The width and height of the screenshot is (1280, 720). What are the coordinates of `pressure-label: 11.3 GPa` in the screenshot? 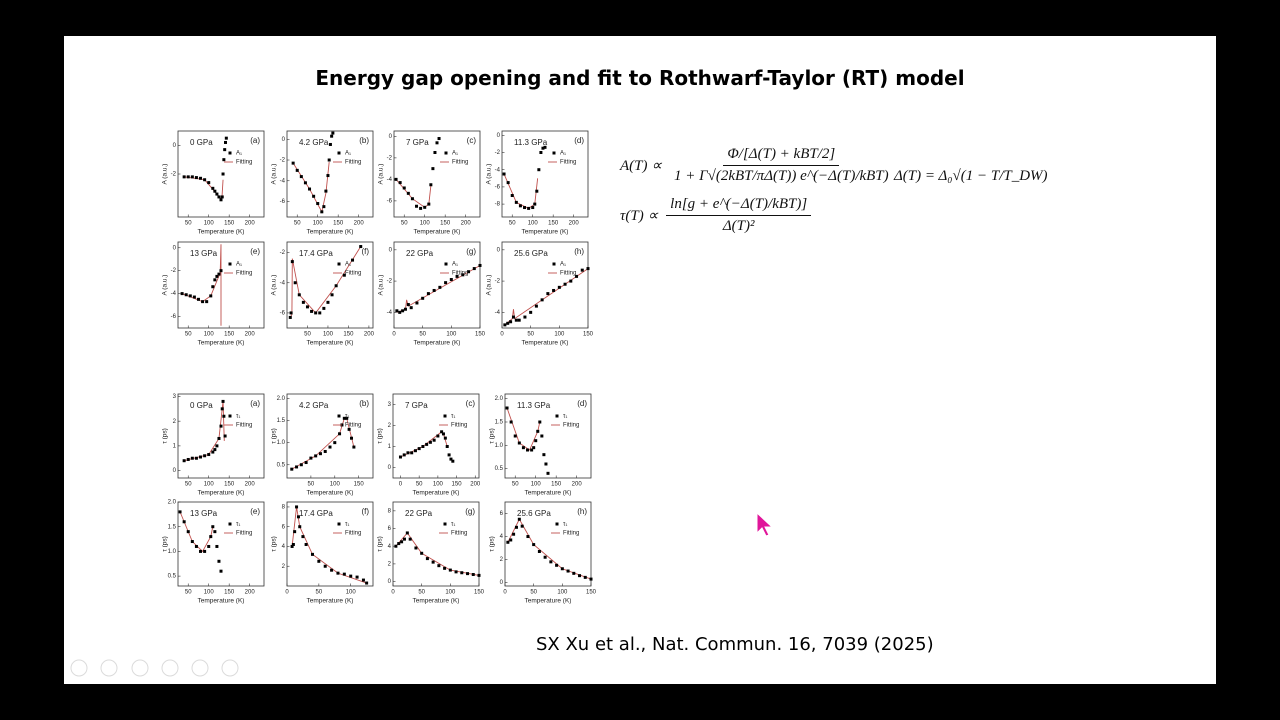 It's located at (534, 405).